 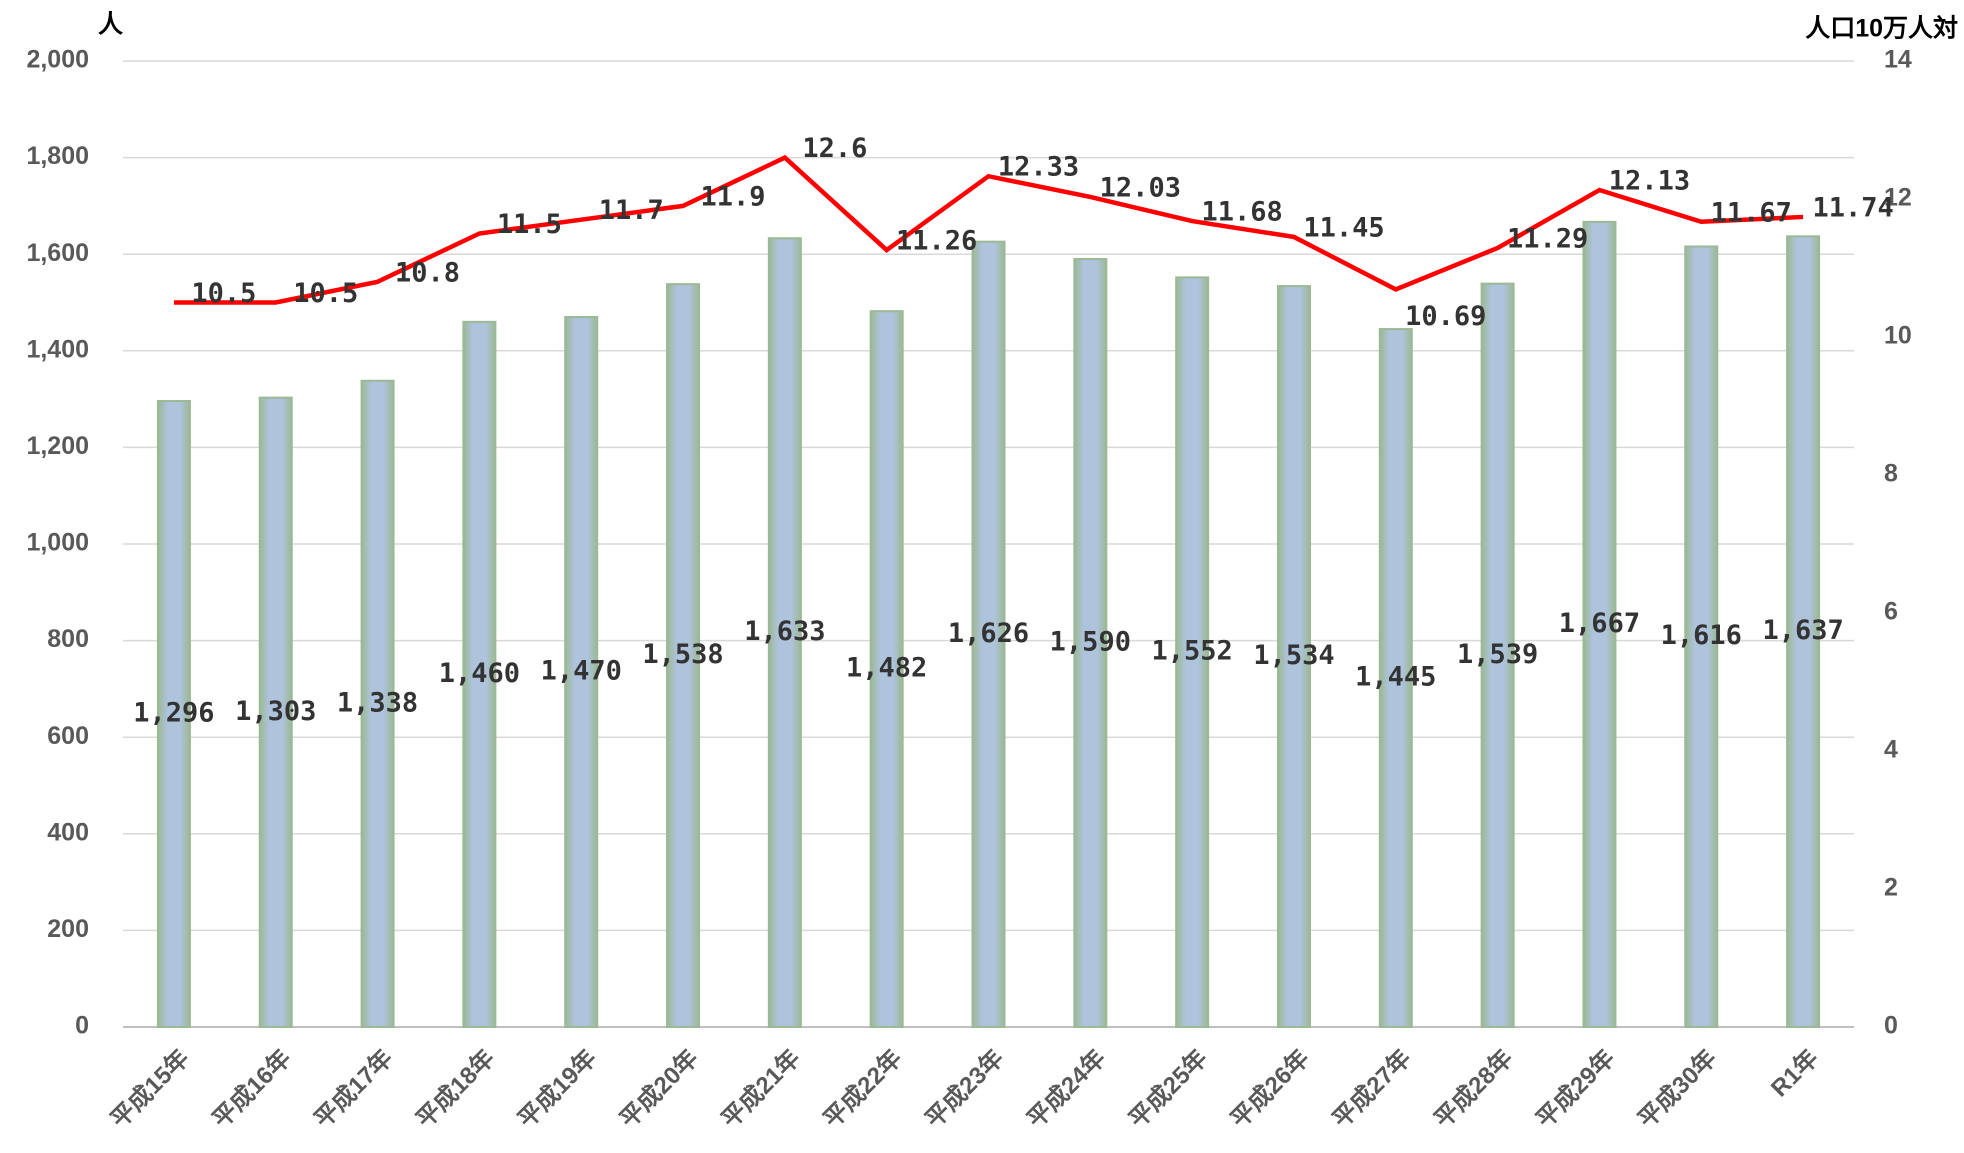 What do you see at coordinates (1891, 1026) in the screenshot?
I see `y2-tick-label: 0` at bounding box center [1891, 1026].